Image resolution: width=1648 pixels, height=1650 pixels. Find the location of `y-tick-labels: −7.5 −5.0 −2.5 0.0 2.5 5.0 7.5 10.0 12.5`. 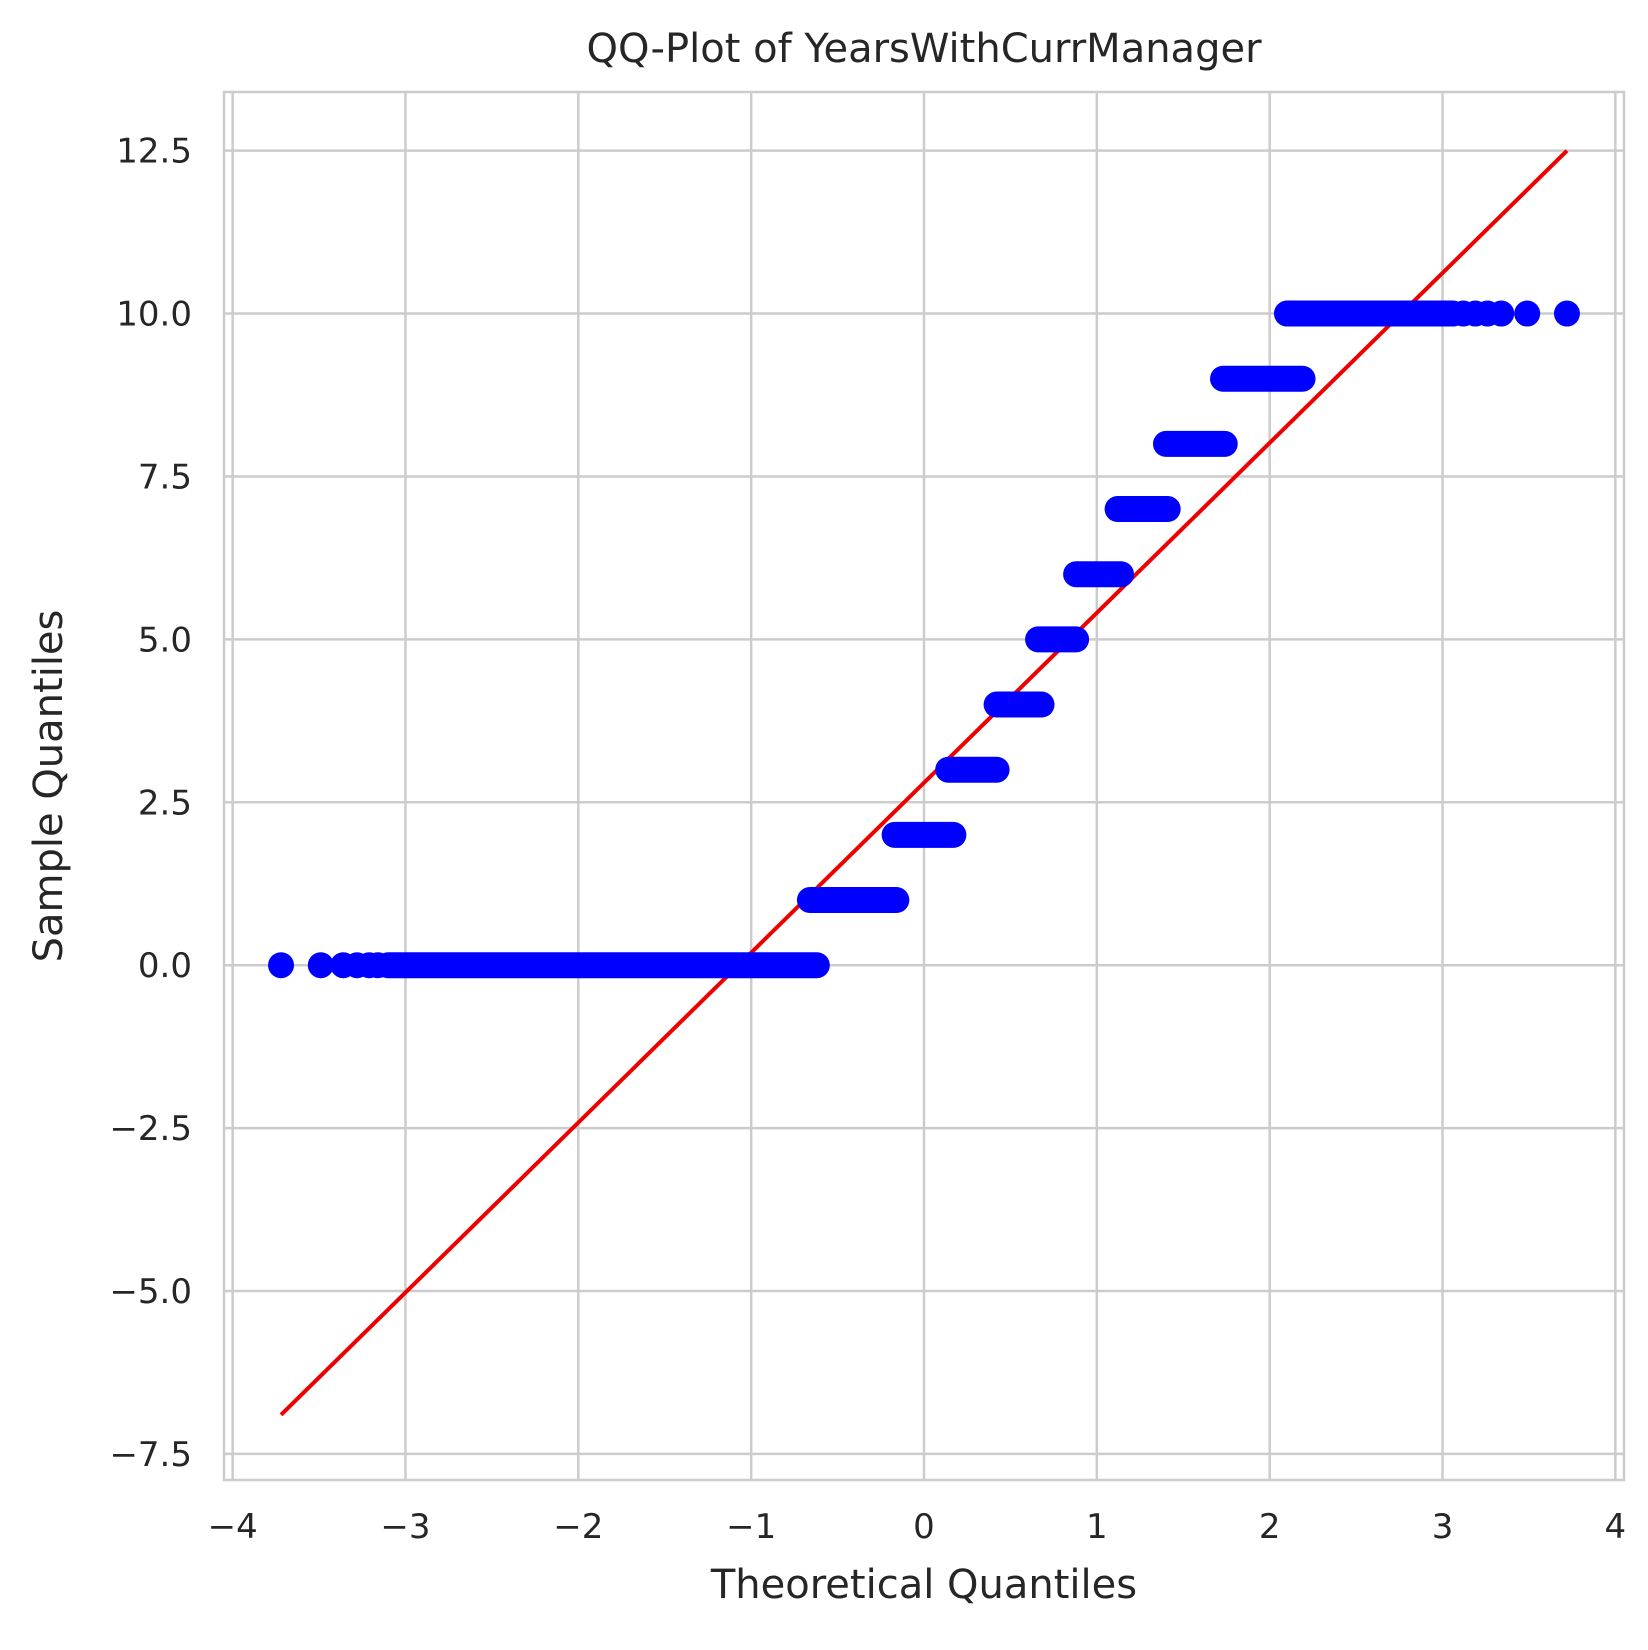

y-tick-labels: −7.5 −5.0 −2.5 0.0 2.5 5.0 7.5 10.0 12.5 is located at coordinates (150, 803).